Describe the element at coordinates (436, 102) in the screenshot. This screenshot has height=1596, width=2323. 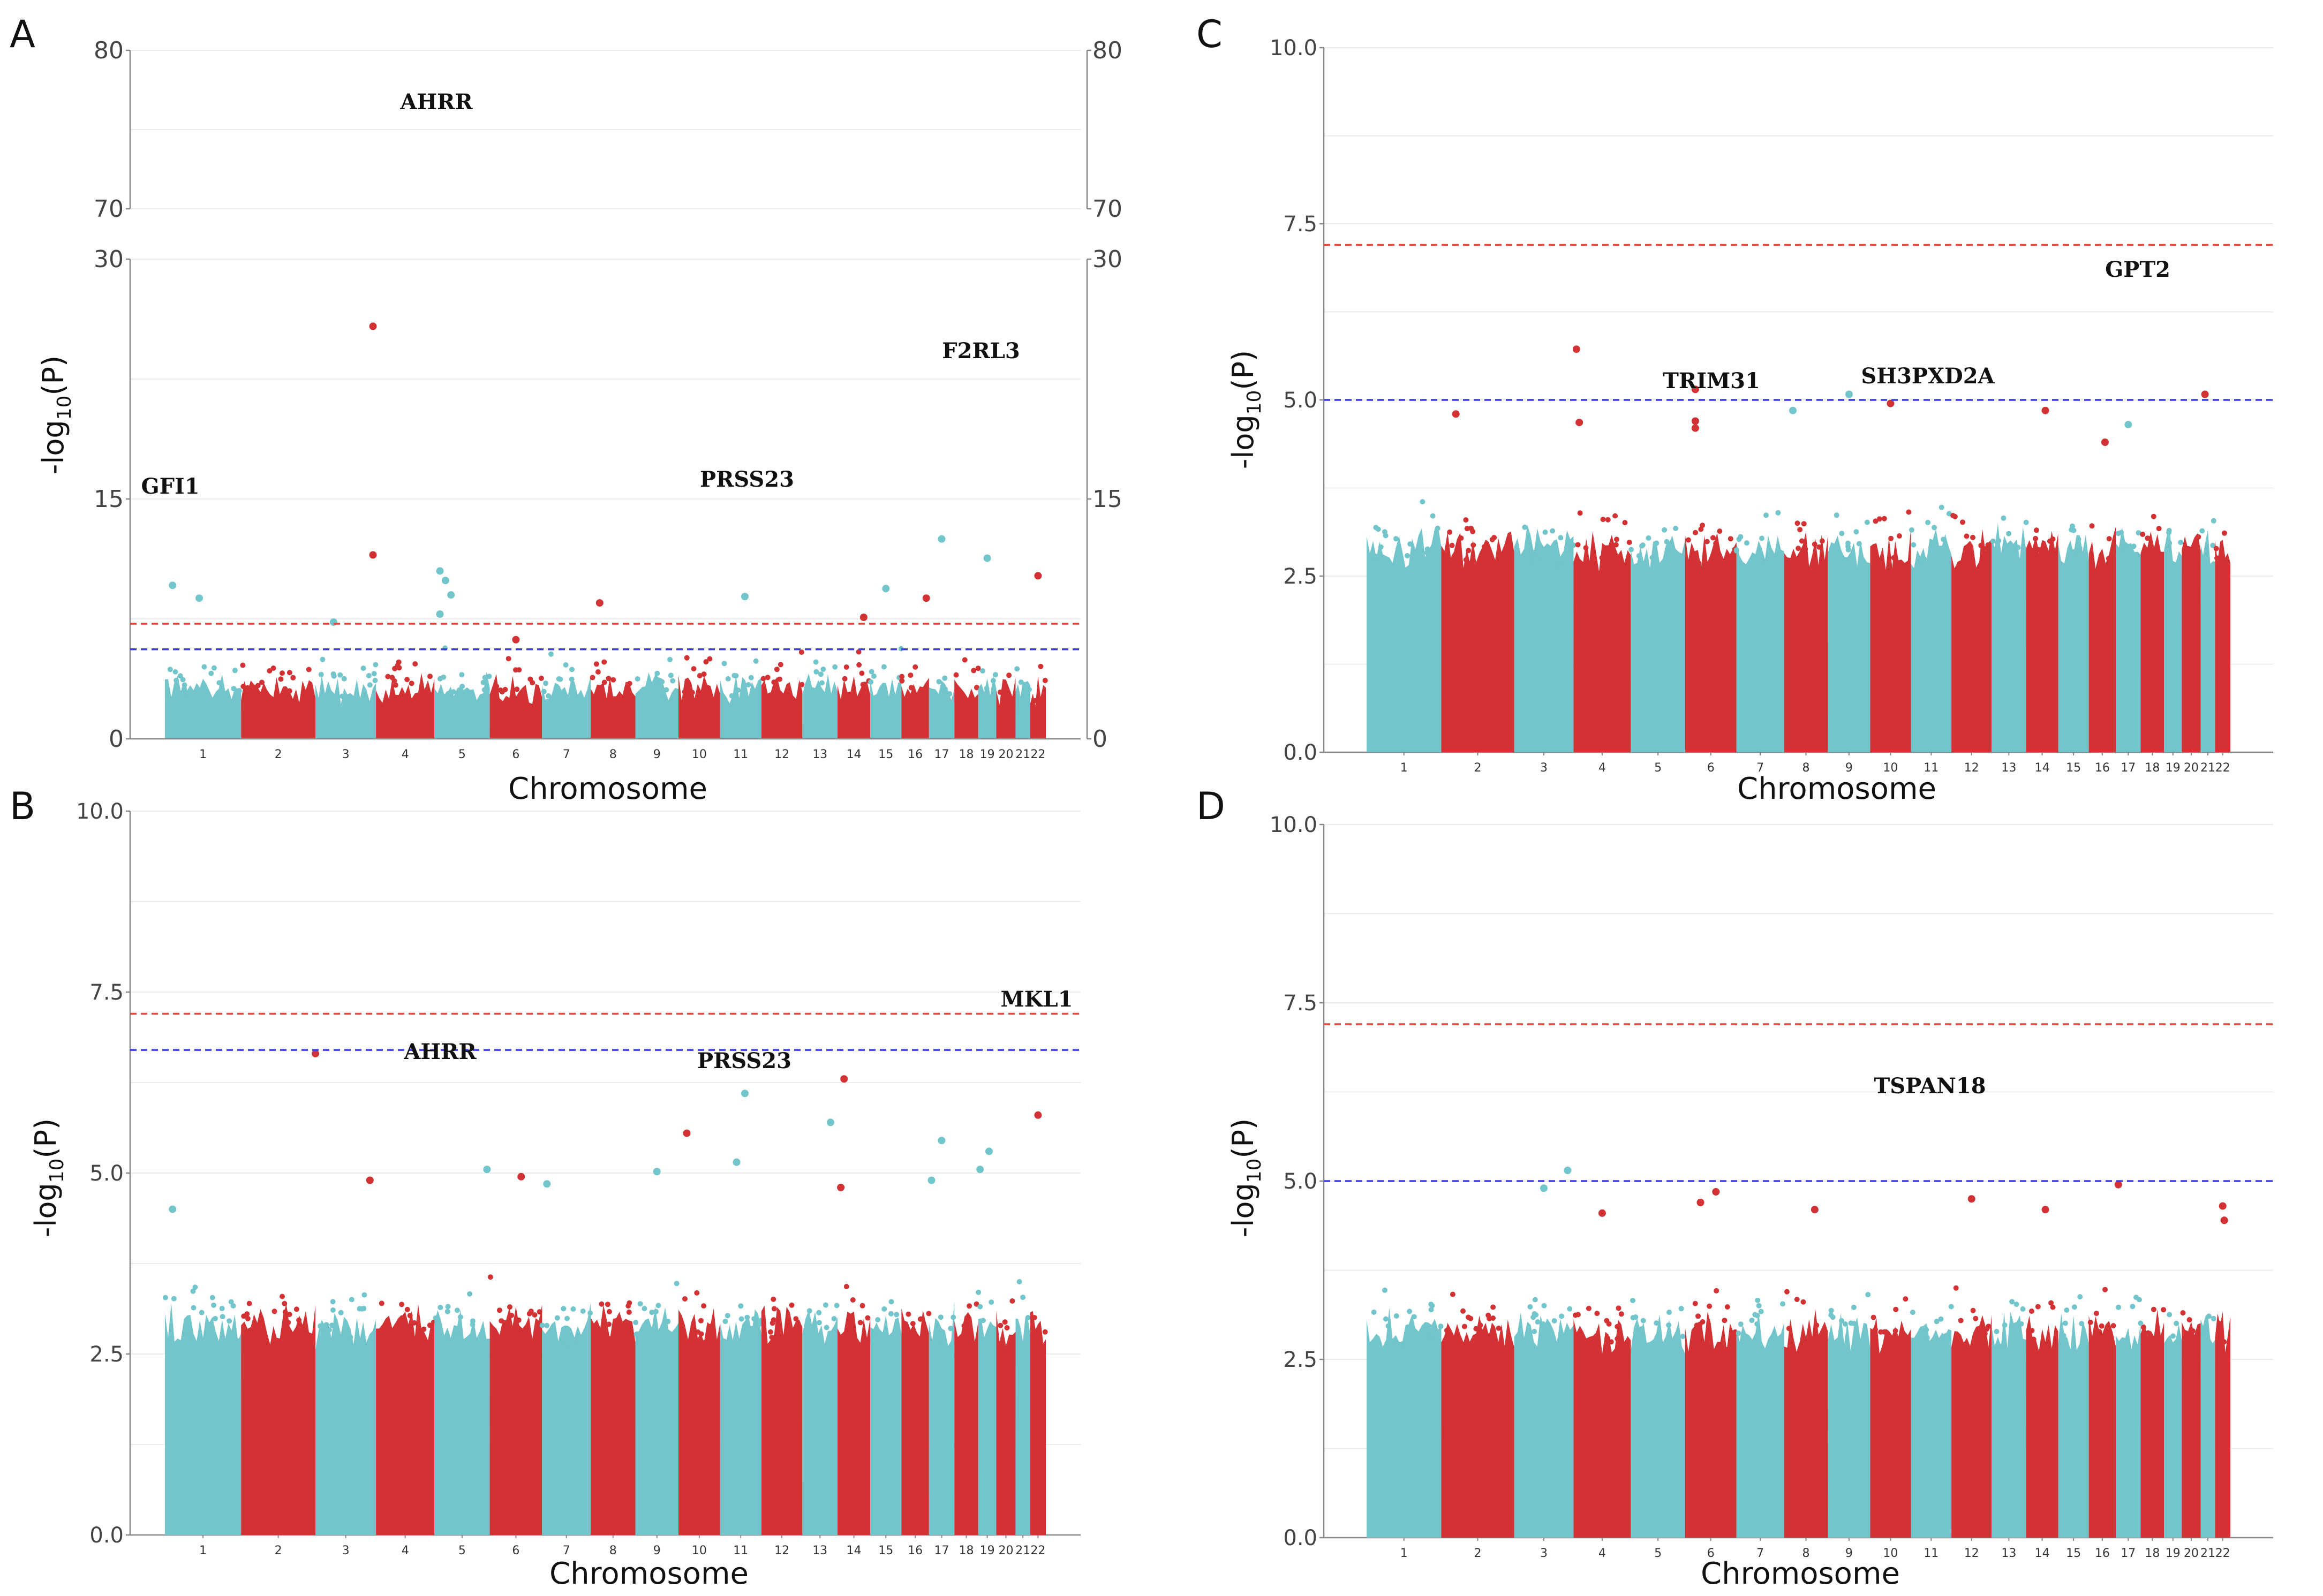
I see `gene-label-ahrr: AHRR` at that location.